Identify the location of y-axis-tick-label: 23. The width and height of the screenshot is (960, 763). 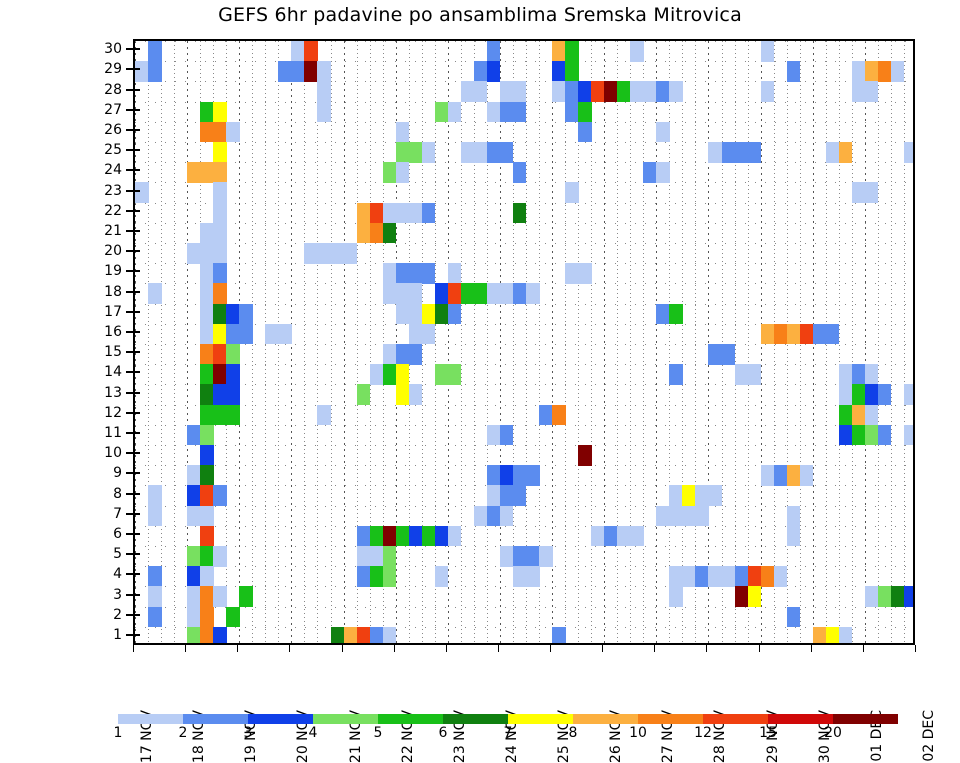
(113, 190).